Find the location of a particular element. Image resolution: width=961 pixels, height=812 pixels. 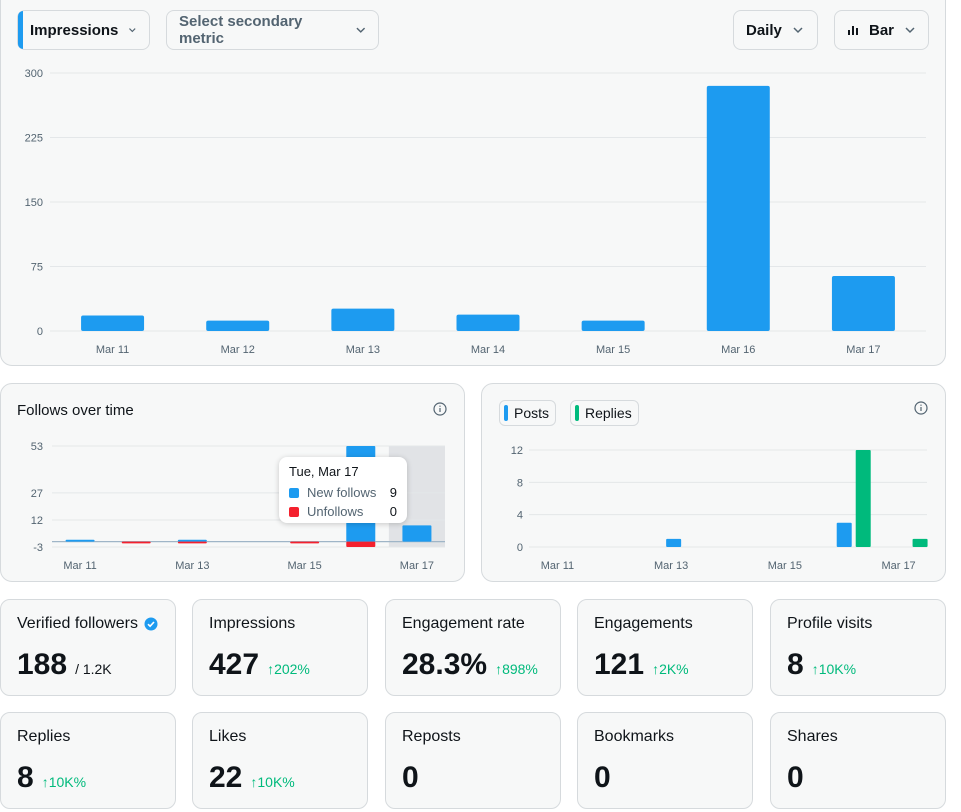

stat-tile-replies: Replies 8 ↑10K% is located at coordinates (88, 760).